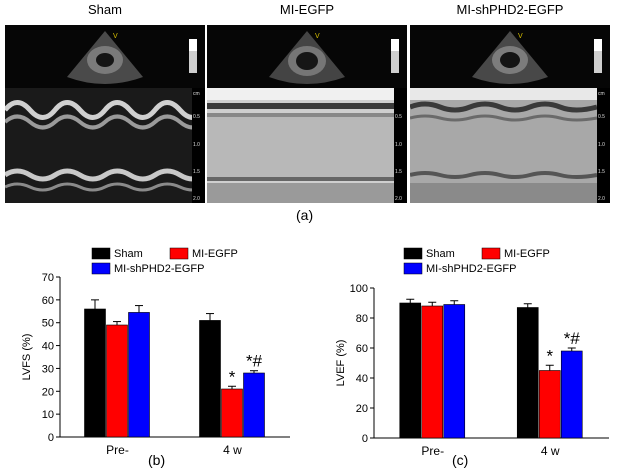 The width and height of the screenshot is (623, 471). I want to click on panel-label-c: (c), so click(460, 460).